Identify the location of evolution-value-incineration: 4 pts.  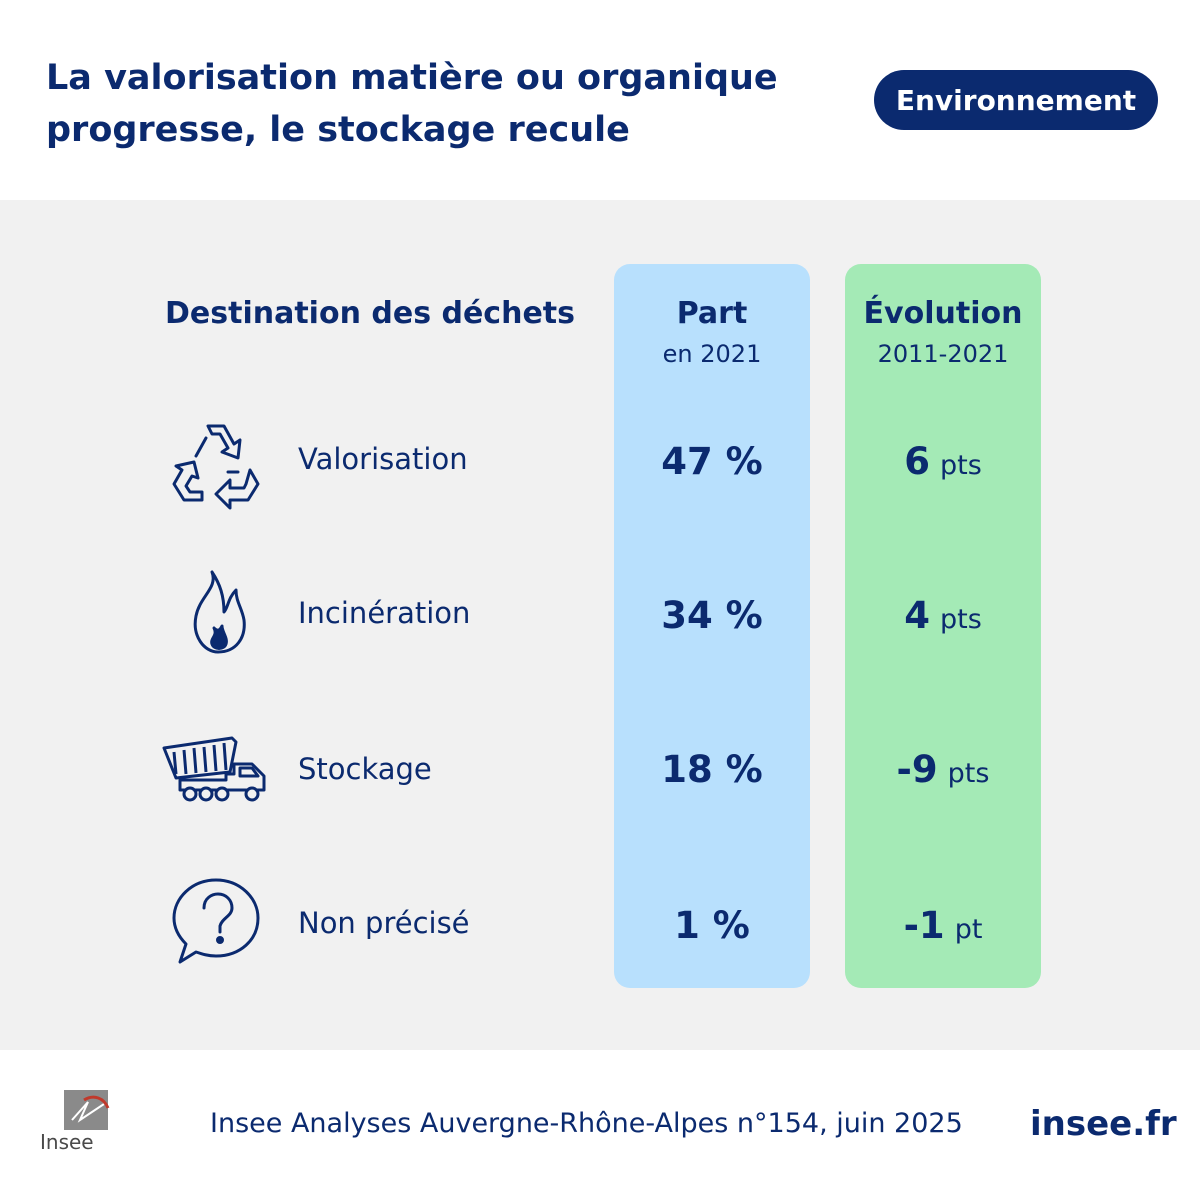
(943, 615).